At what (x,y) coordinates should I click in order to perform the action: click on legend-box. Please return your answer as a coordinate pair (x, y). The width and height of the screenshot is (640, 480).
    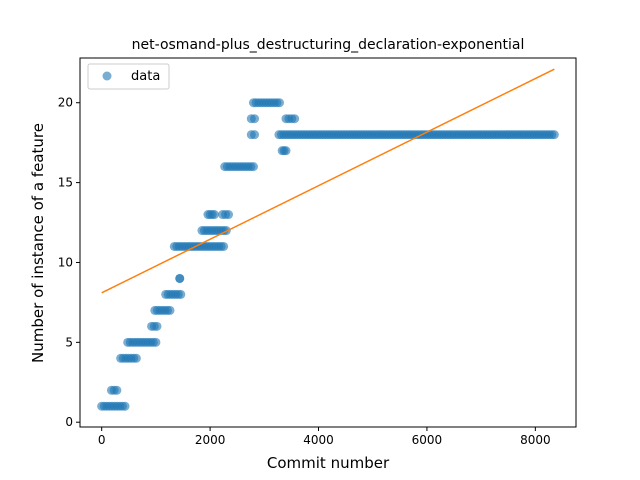
    Looking at the image, I should click on (128, 76).